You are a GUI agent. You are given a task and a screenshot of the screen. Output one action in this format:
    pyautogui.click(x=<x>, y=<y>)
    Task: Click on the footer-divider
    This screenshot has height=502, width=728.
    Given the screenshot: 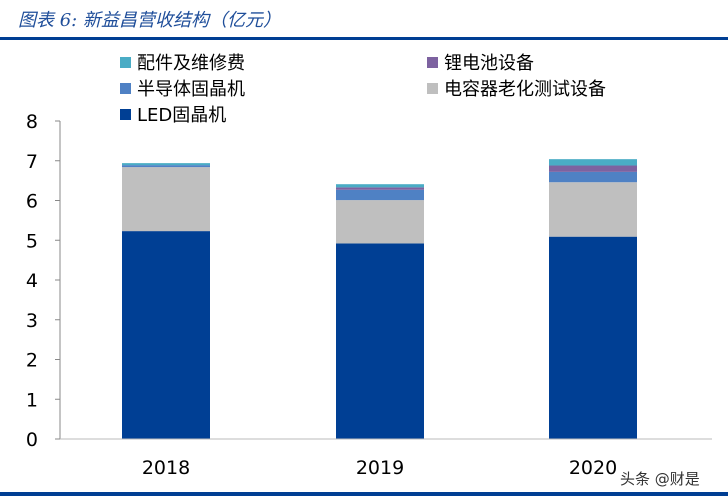 What is the action you would take?
    pyautogui.click(x=364, y=494)
    